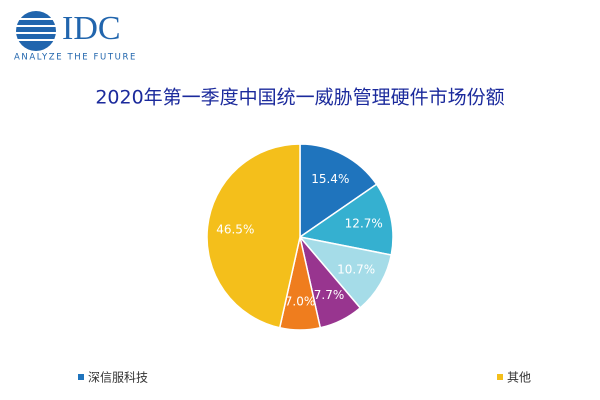 The width and height of the screenshot is (600, 400). I want to click on logo-globe, so click(36, 31).